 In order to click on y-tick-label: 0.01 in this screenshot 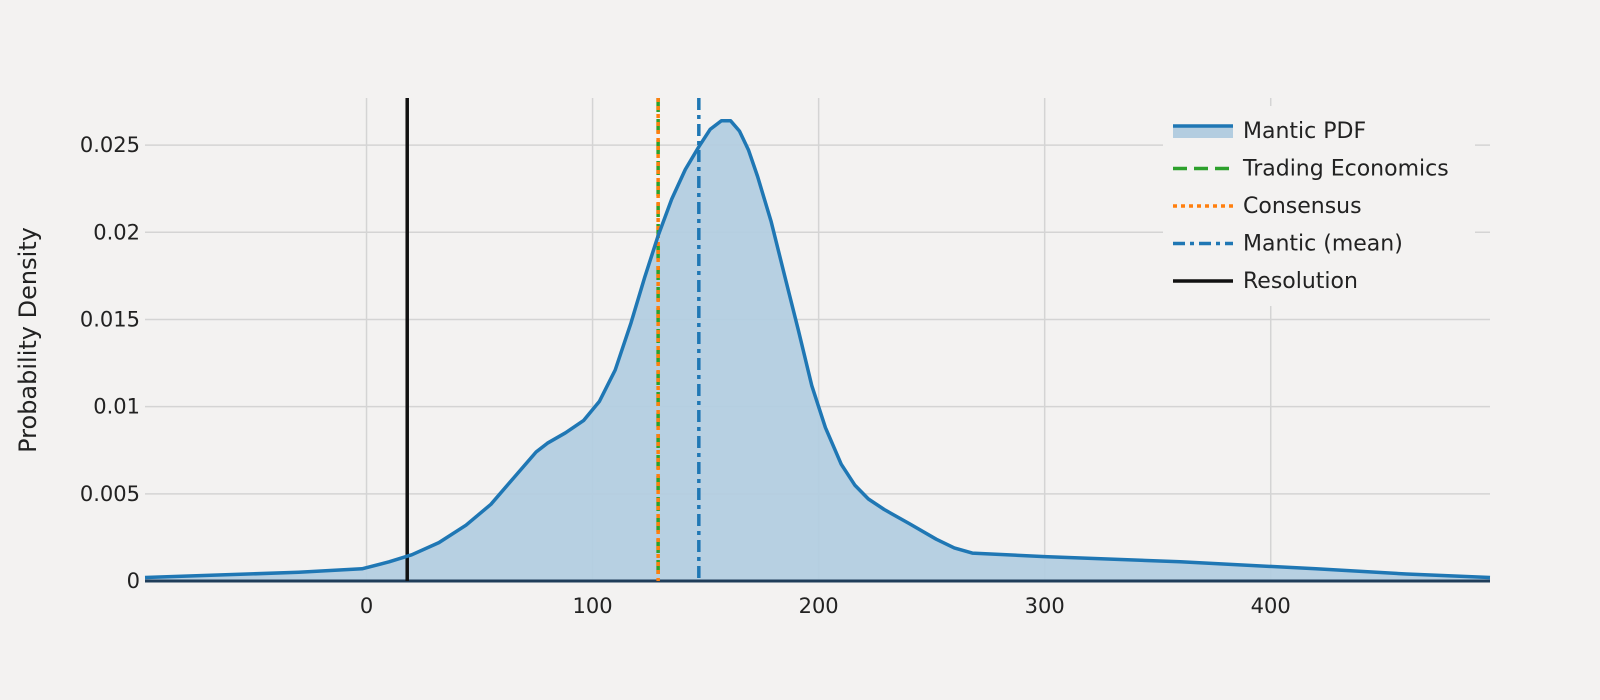, I will do `click(116, 407)`.